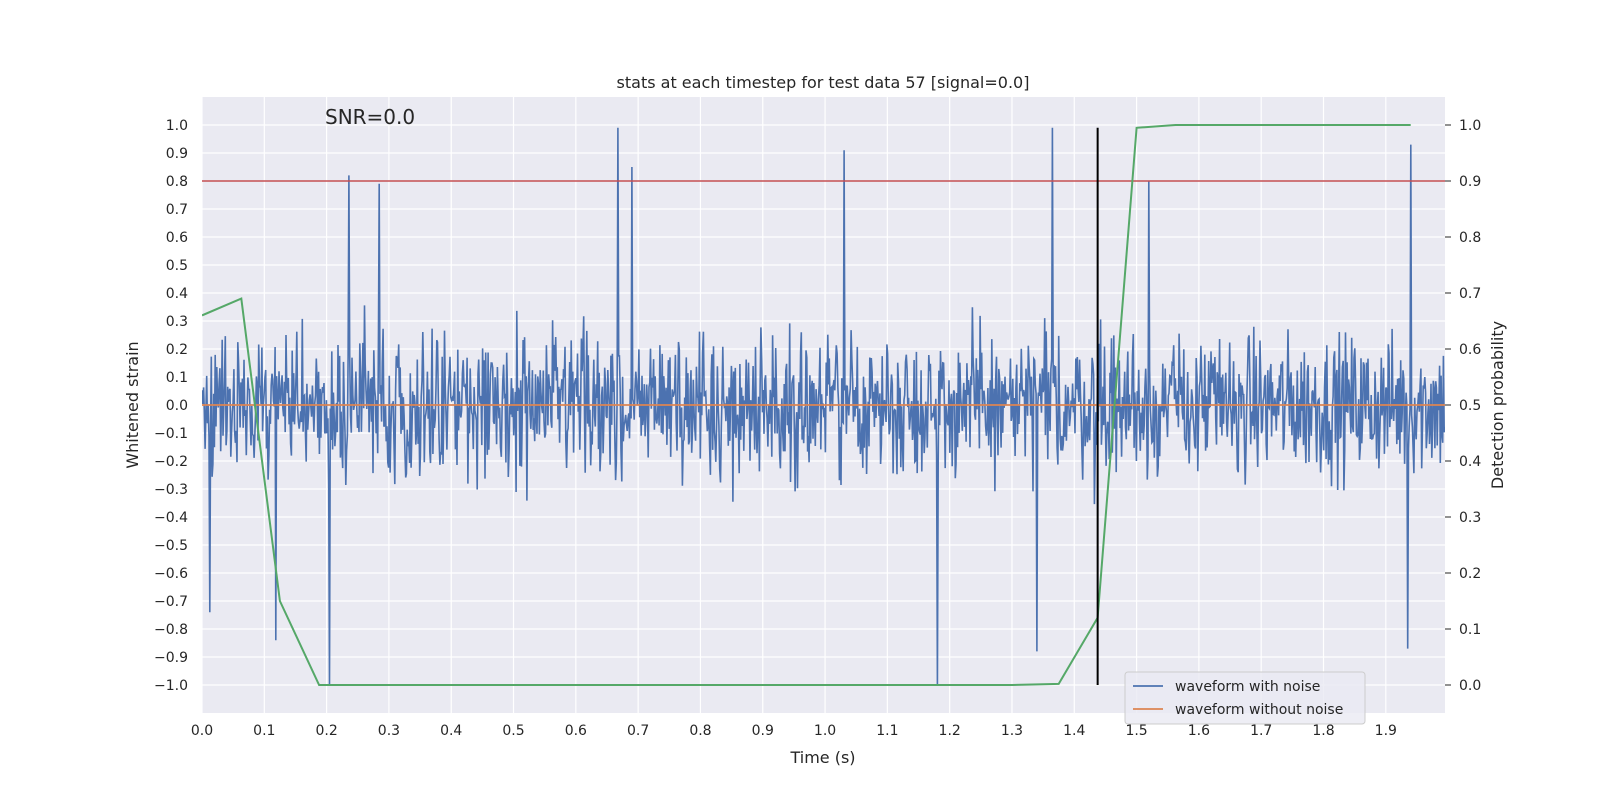 The image size is (1600, 800). Describe the element at coordinates (171, 630) in the screenshot. I see `y-tick-label-left: −0.8` at that location.